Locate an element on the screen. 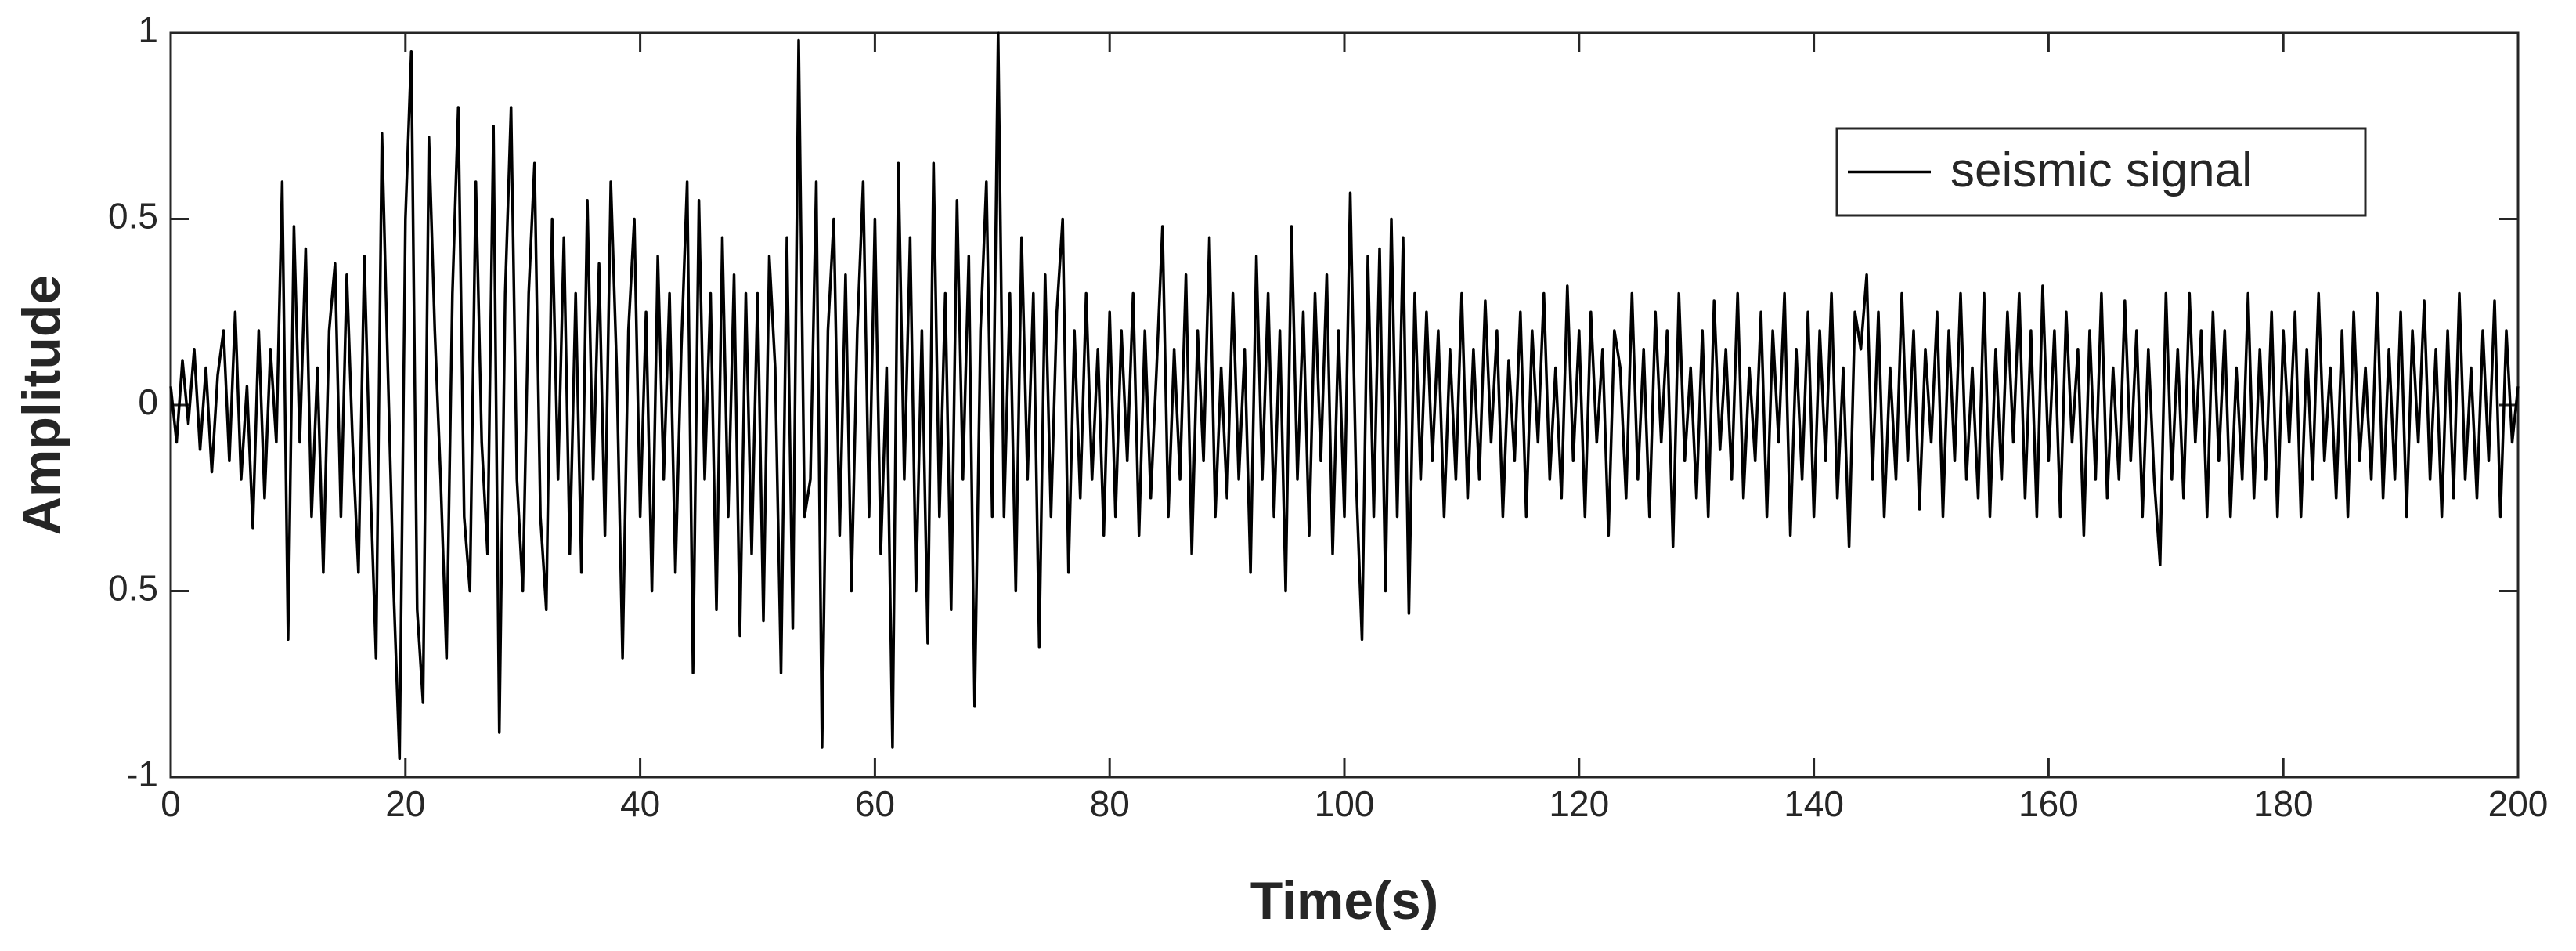 This screenshot has height=951, width=2576. y-axis-title: Amplitude is located at coordinates (42, 405).